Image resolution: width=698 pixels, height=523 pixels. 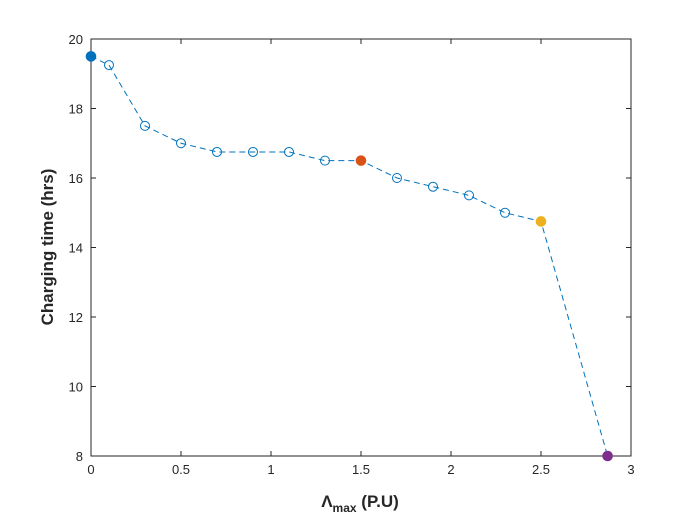 What do you see at coordinates (327, 501) in the screenshot?
I see `x-axis-label-symbol: Λ` at bounding box center [327, 501].